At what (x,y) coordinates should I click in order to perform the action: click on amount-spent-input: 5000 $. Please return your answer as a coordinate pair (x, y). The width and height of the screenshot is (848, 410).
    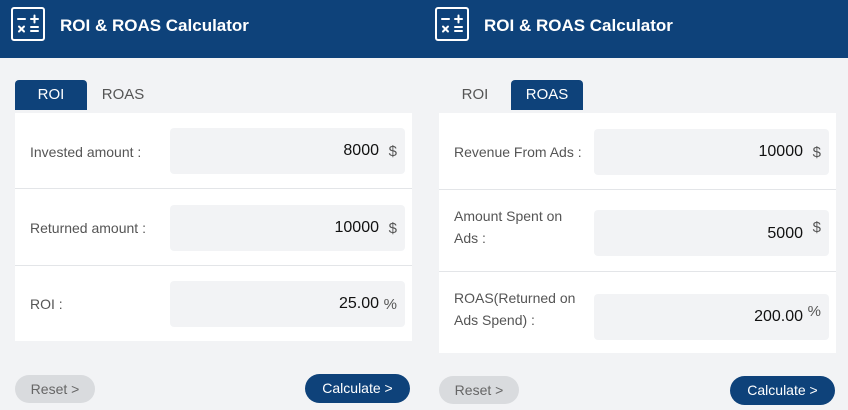
    Looking at the image, I should click on (711, 233).